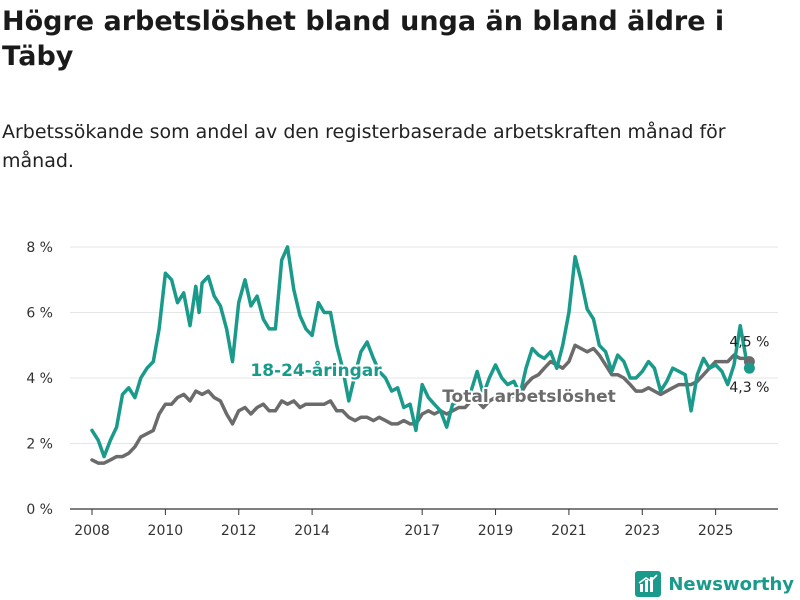  What do you see at coordinates (39, 314) in the screenshot?
I see `y-tick-label: 6 %` at bounding box center [39, 314].